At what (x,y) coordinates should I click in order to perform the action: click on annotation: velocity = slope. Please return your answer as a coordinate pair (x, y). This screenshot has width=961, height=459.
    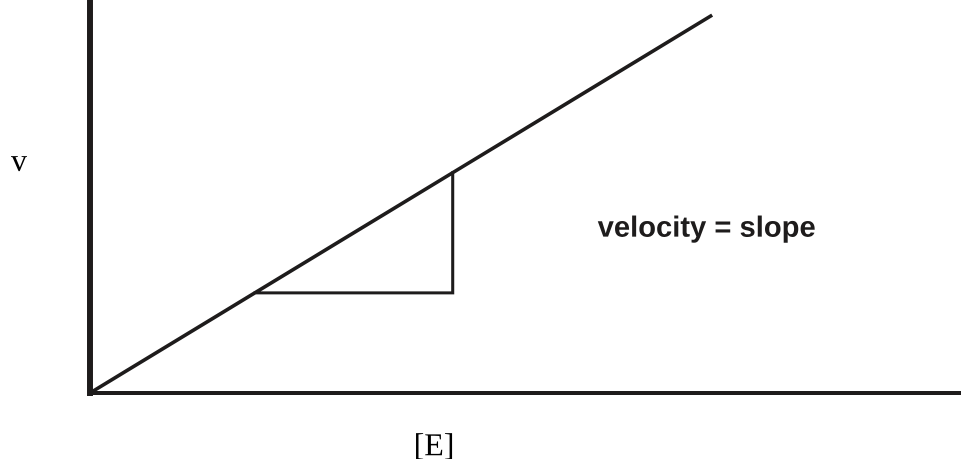
    Looking at the image, I should click on (706, 229).